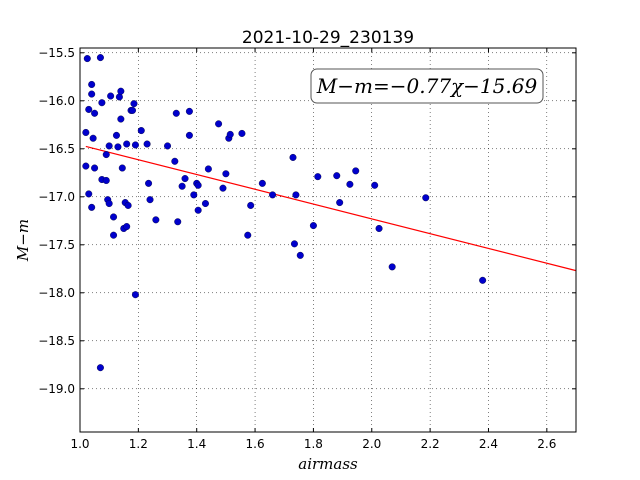  Describe the element at coordinates (56, 389) in the screenshot. I see `y-tick-label: −19.0` at that location.